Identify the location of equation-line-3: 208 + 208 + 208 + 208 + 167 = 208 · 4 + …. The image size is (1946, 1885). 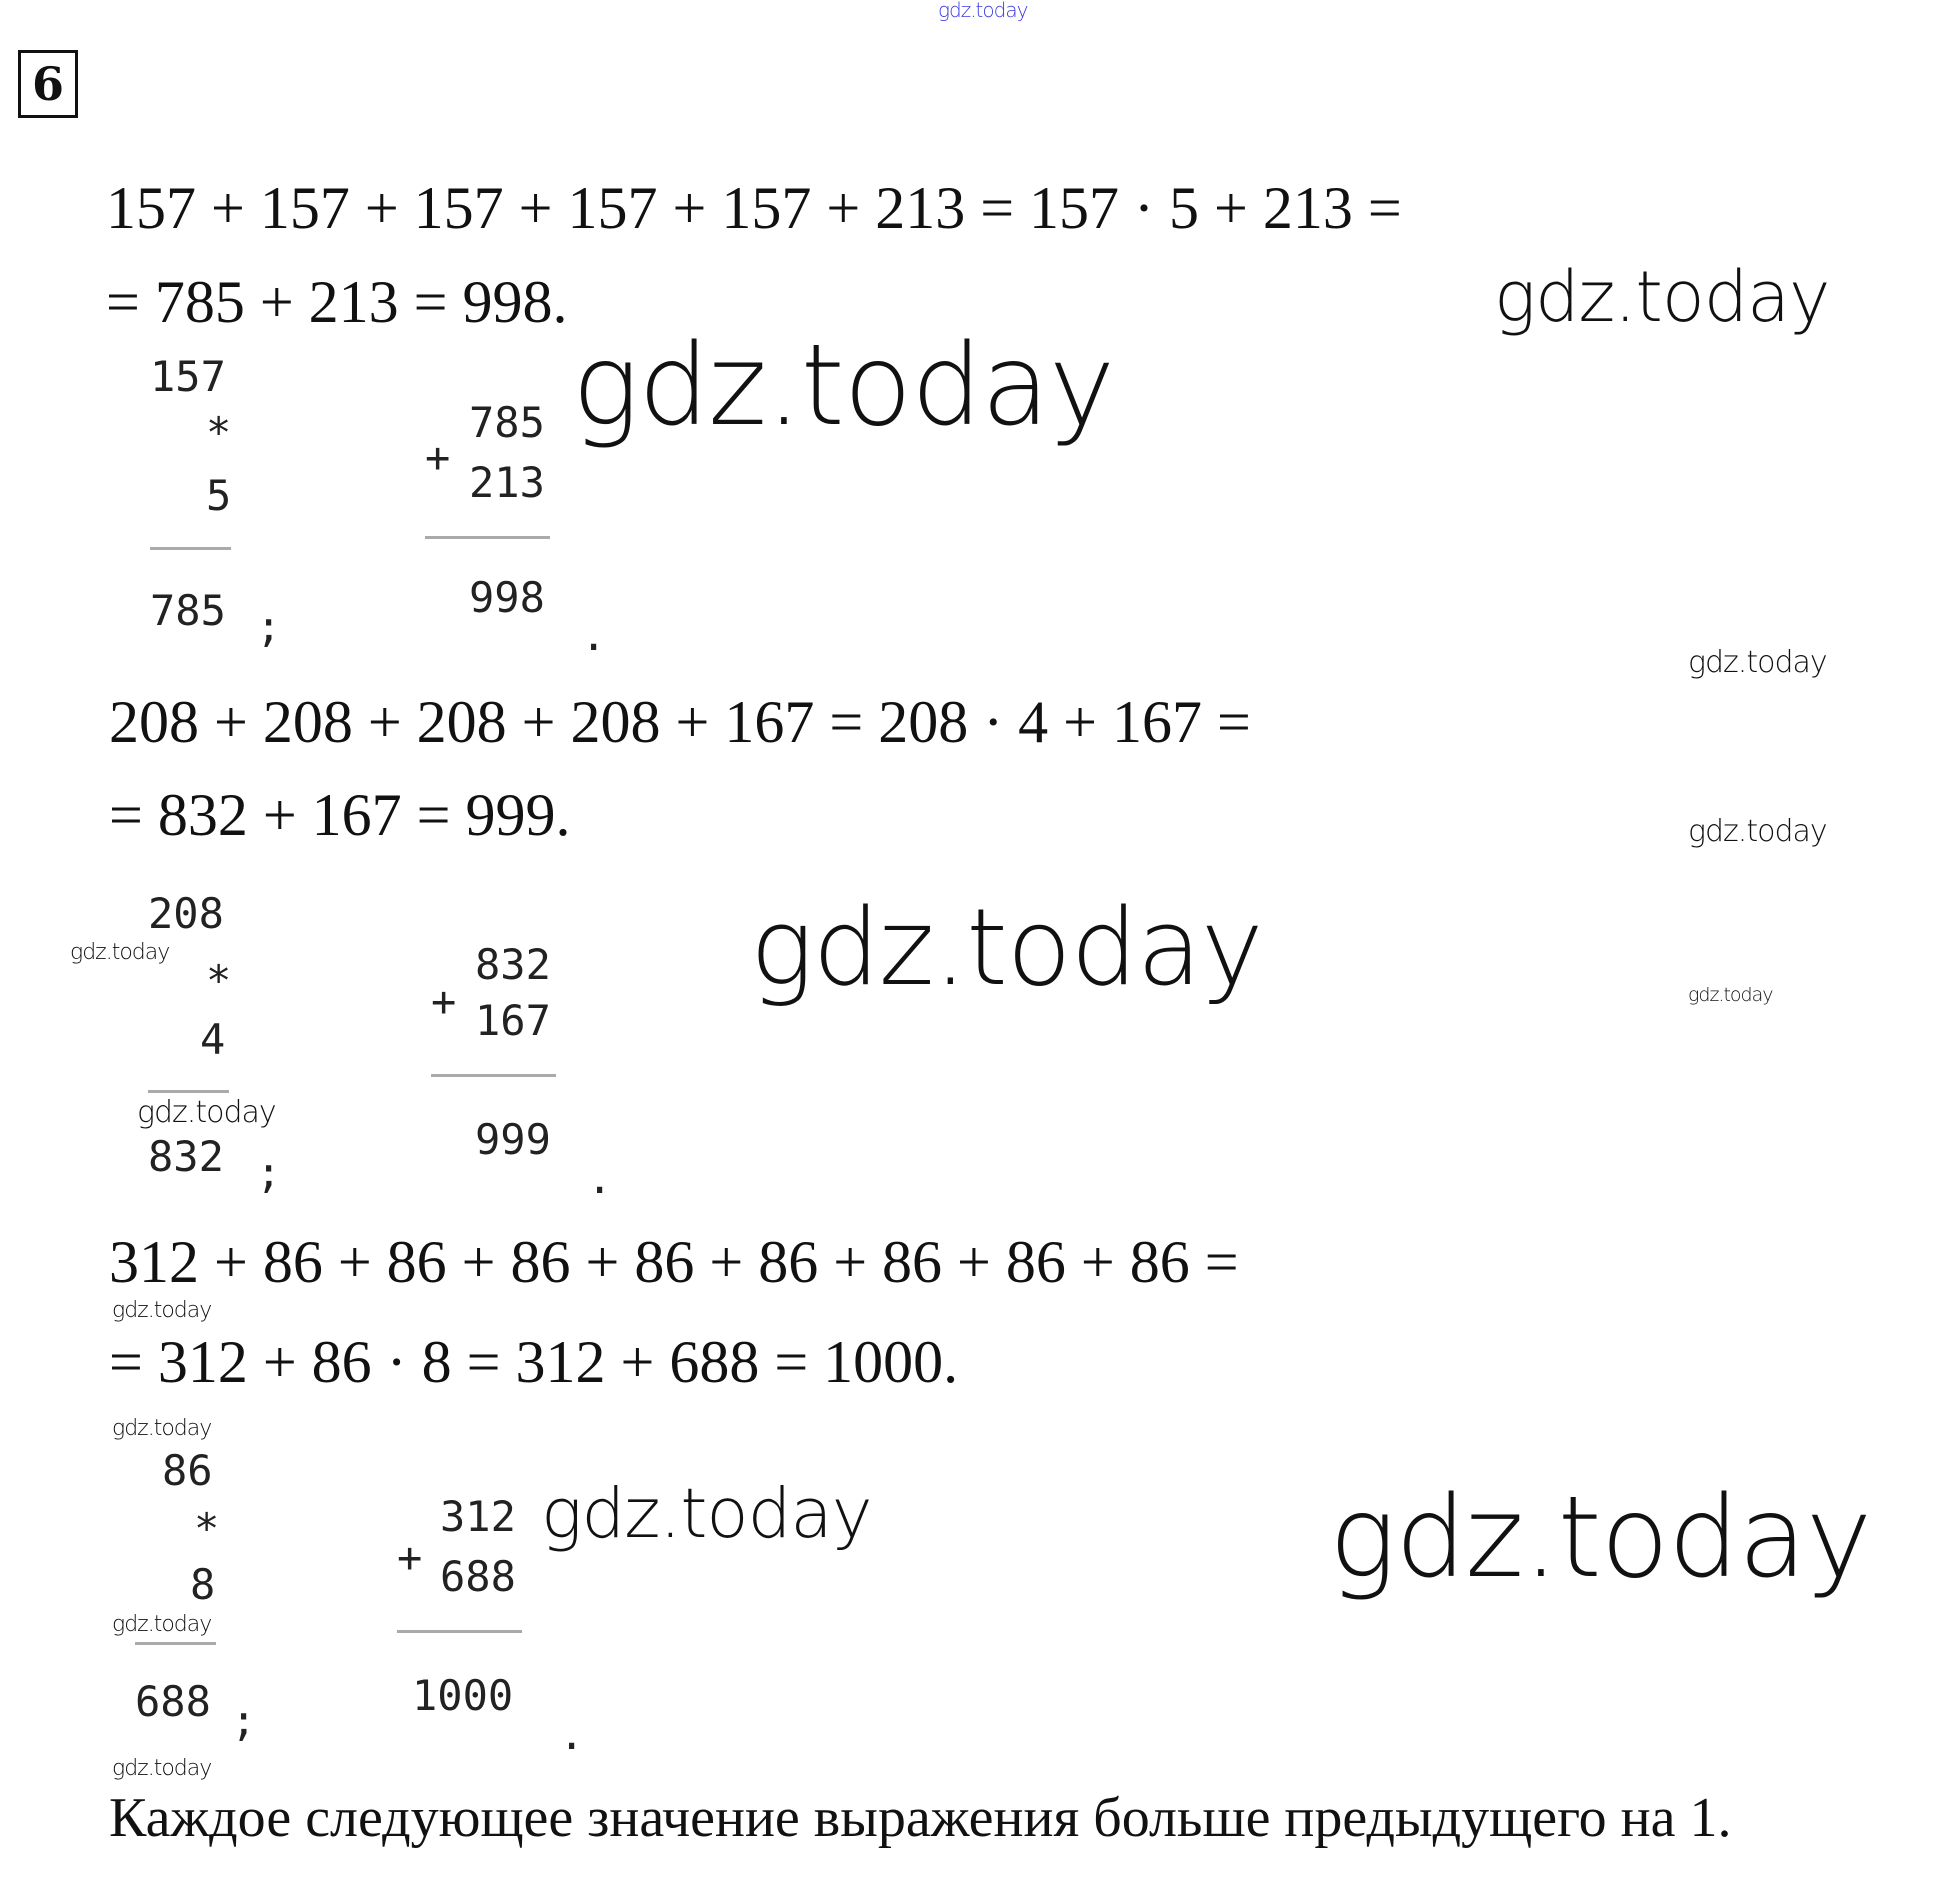
(680, 722).